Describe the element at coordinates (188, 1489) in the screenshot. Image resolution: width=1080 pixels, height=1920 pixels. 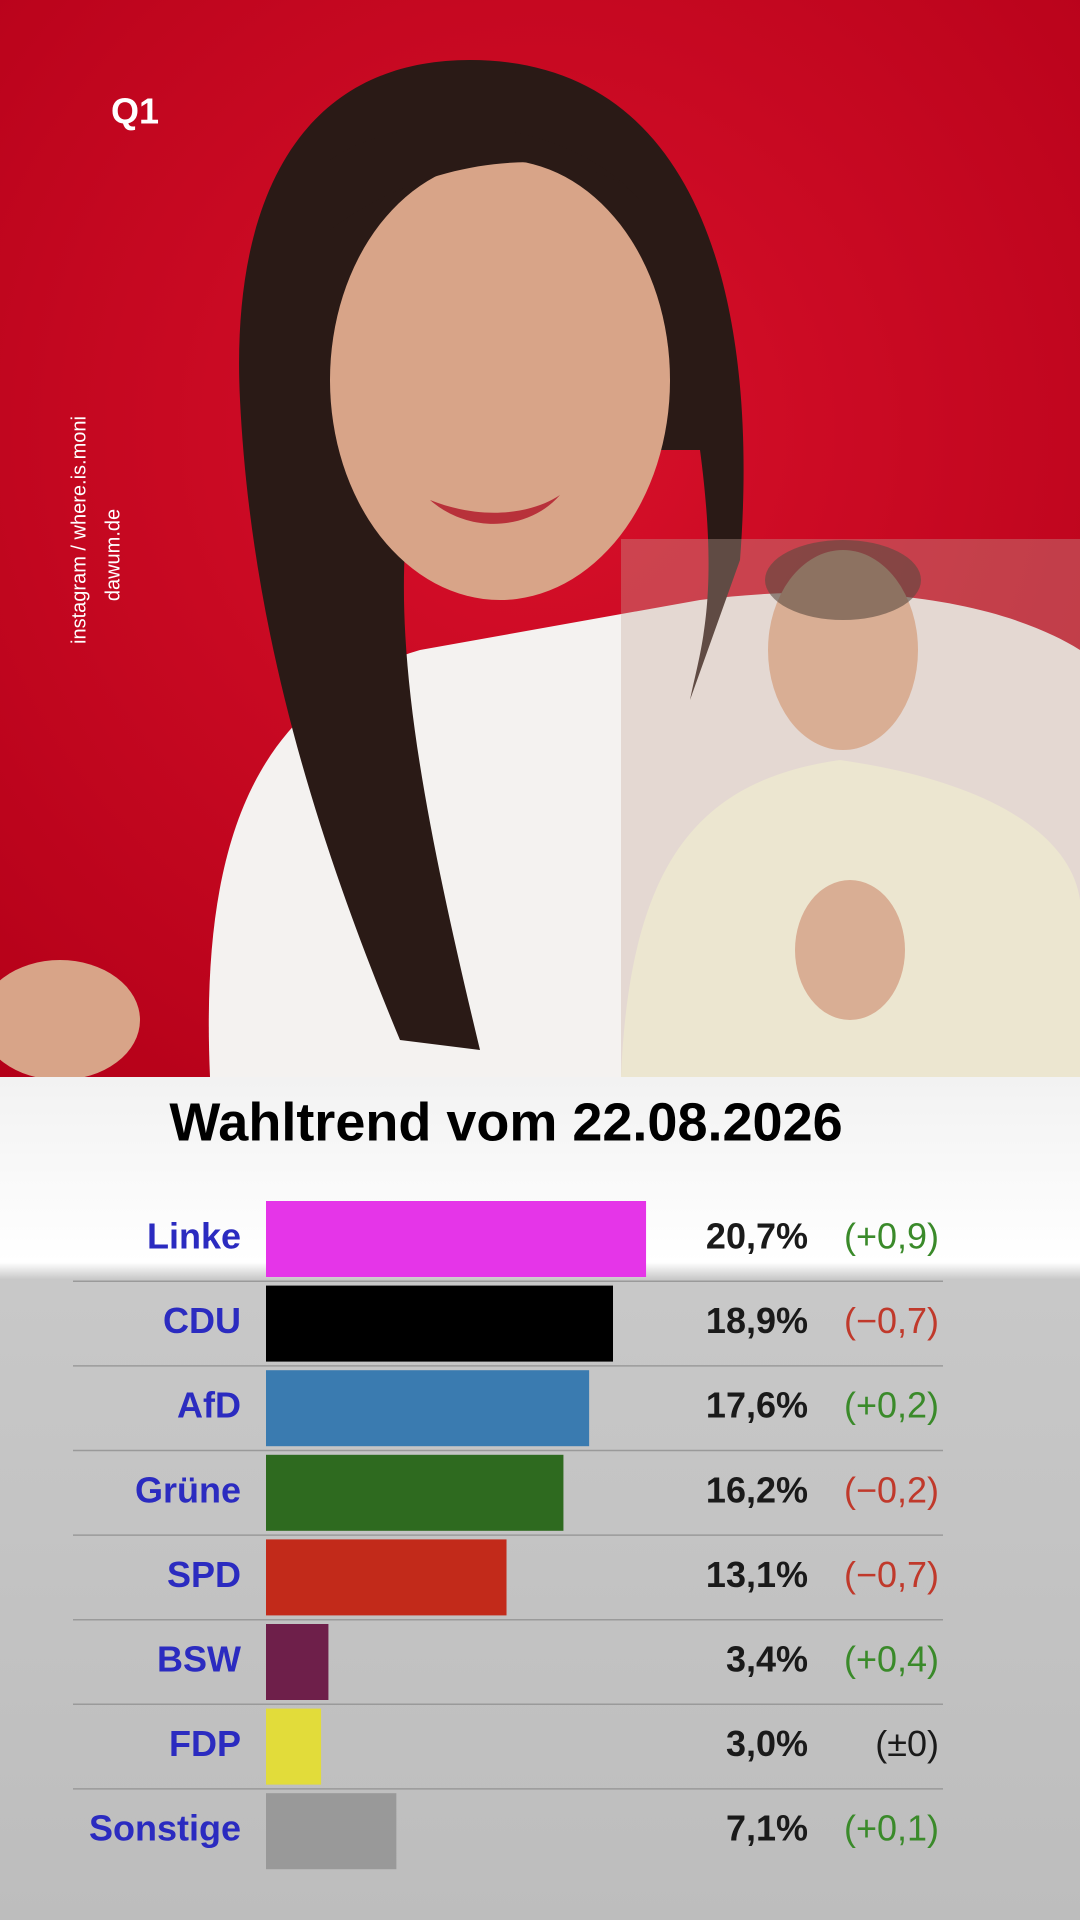
I see `category-label: Grüne` at that location.